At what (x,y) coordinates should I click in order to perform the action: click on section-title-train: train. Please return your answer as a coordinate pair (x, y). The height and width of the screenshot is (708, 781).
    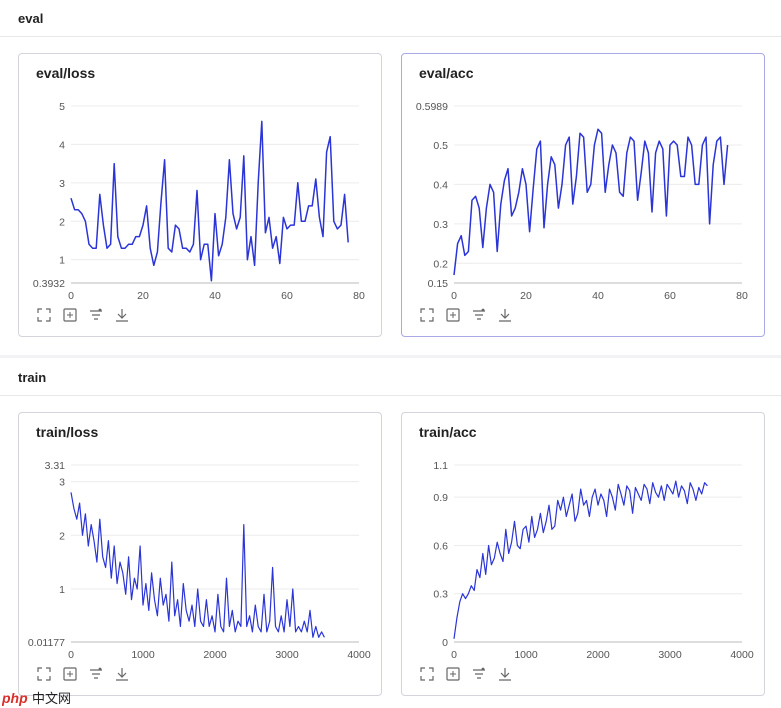
    Looking at the image, I should click on (32, 377).